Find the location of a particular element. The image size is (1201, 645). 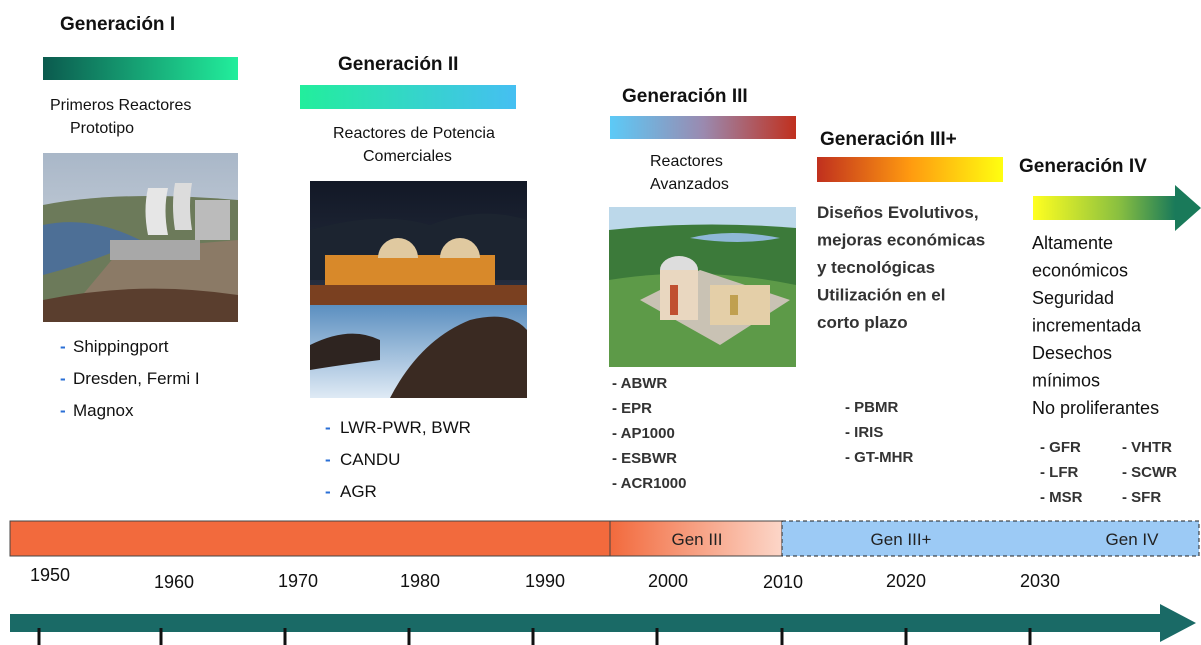

reactor-item: - ACR1000 is located at coordinates (649, 483).